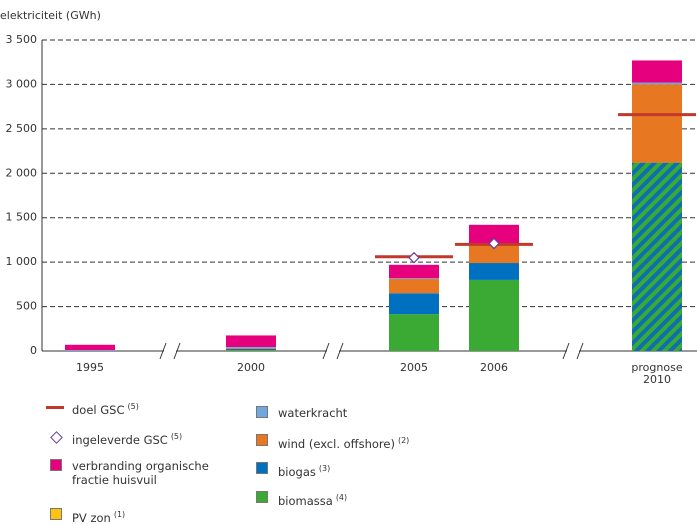  I want to click on y-tick-label: 1 000, so click(22, 261).